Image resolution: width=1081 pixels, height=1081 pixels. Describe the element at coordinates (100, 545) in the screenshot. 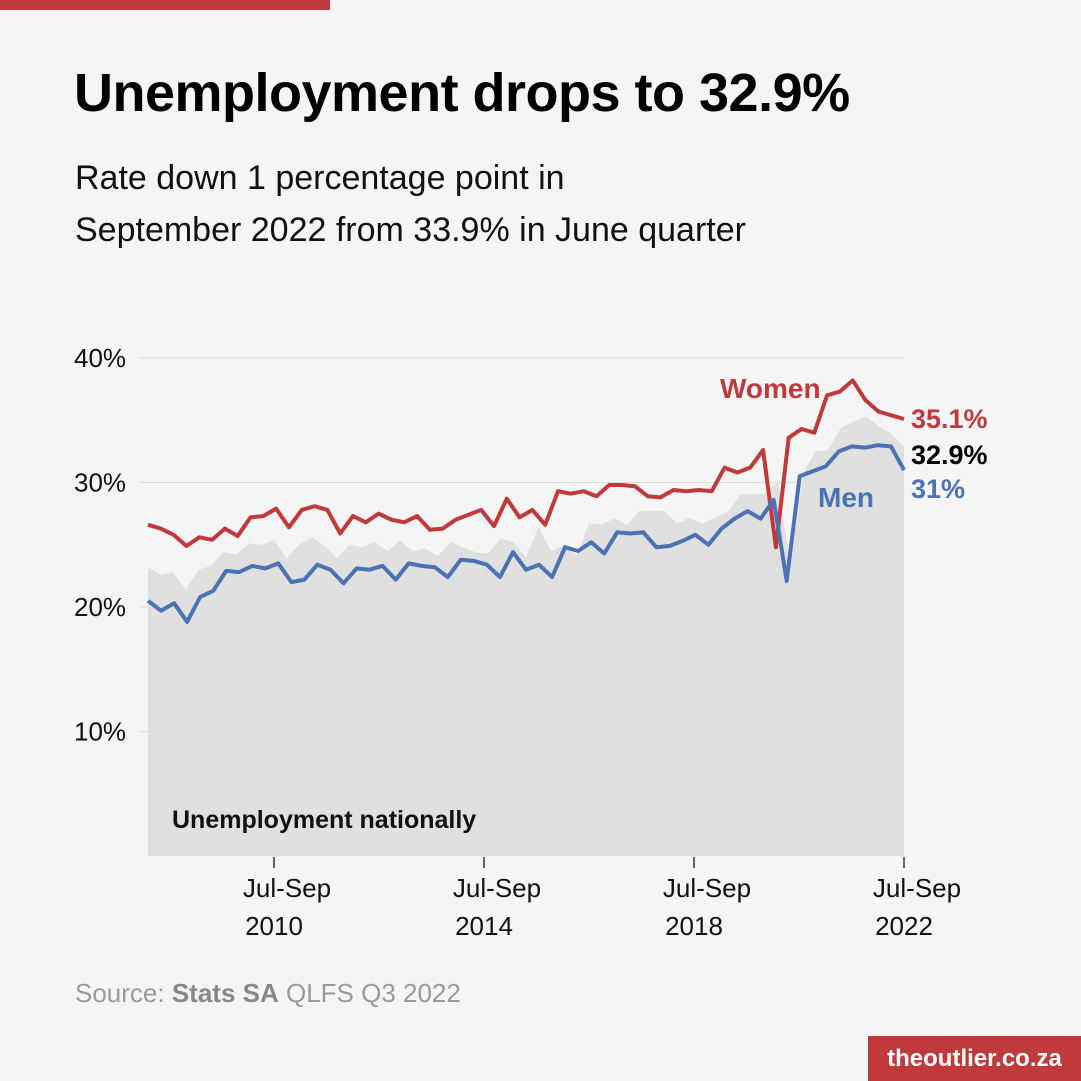

I see `y-axis: 40% 30% 20% 10%` at that location.